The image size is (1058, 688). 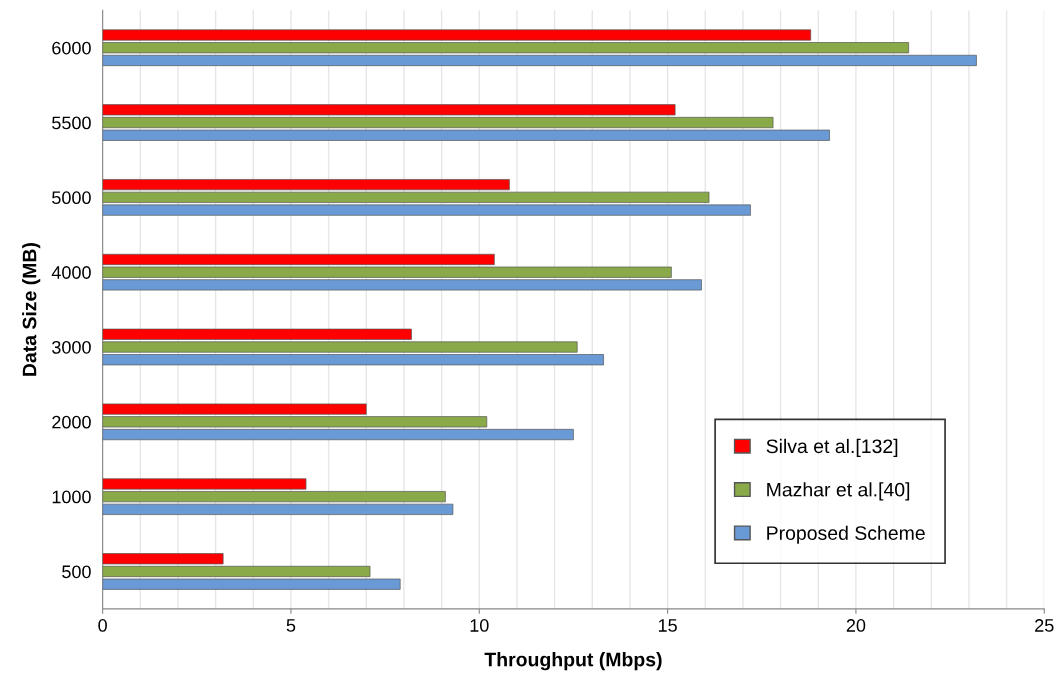 What do you see at coordinates (573, 661) in the screenshot?
I see `x-axis-title: Throughput (Mbps)` at bounding box center [573, 661].